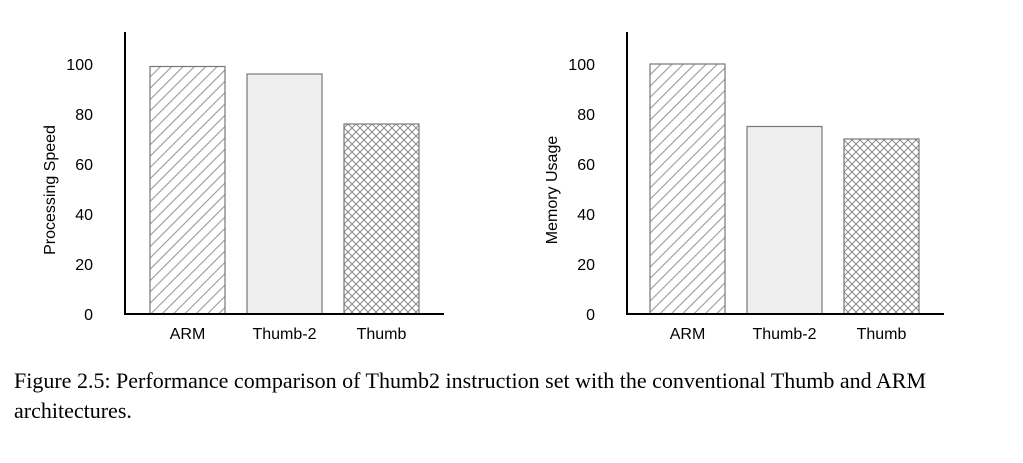  What do you see at coordinates (552, 190) in the screenshot?
I see `y-axis-label: Memory Usage` at bounding box center [552, 190].